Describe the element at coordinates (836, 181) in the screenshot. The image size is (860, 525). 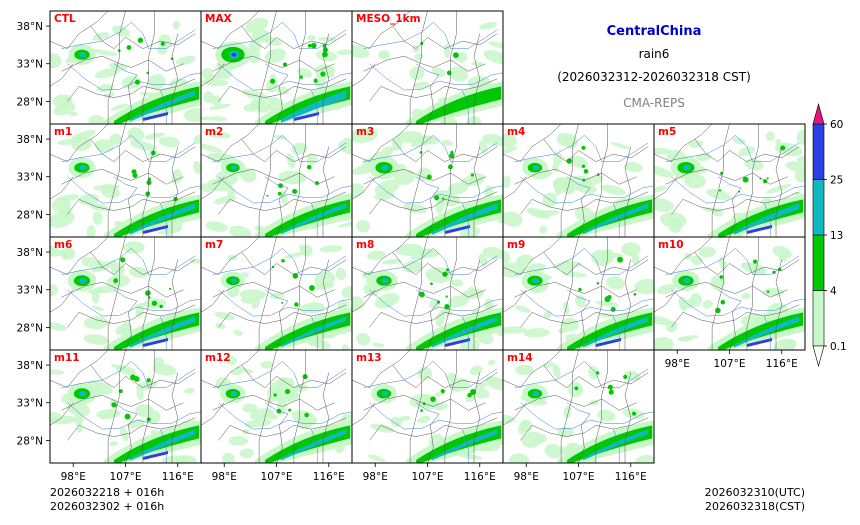
I see `colorbar-tick-label: 25` at that location.